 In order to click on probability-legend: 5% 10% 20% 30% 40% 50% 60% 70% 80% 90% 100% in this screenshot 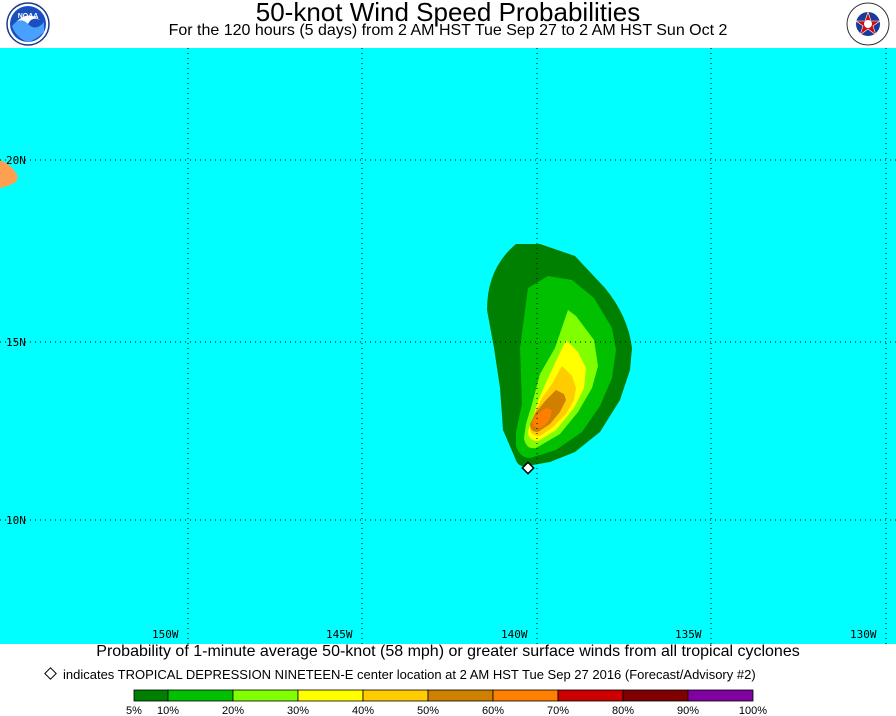, I will do `click(446, 702)`.